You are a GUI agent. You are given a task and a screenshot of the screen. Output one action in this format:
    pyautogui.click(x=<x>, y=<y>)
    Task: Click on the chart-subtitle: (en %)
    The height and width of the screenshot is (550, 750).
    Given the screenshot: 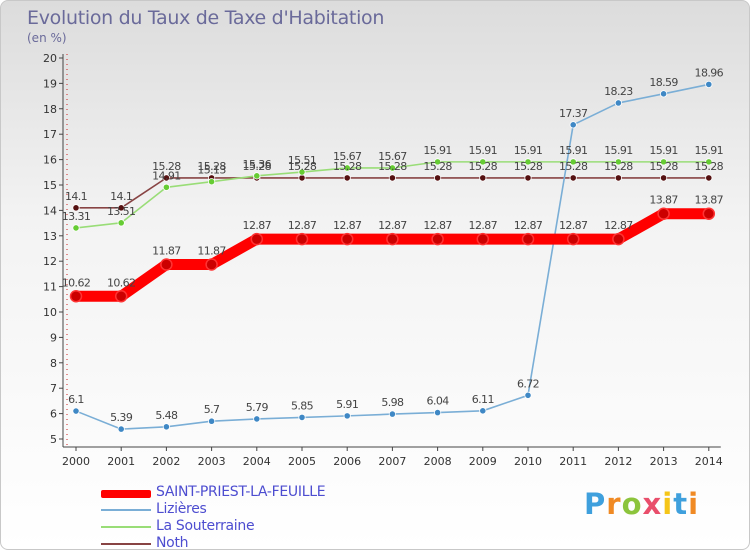 What is the action you would take?
    pyautogui.click(x=47, y=38)
    